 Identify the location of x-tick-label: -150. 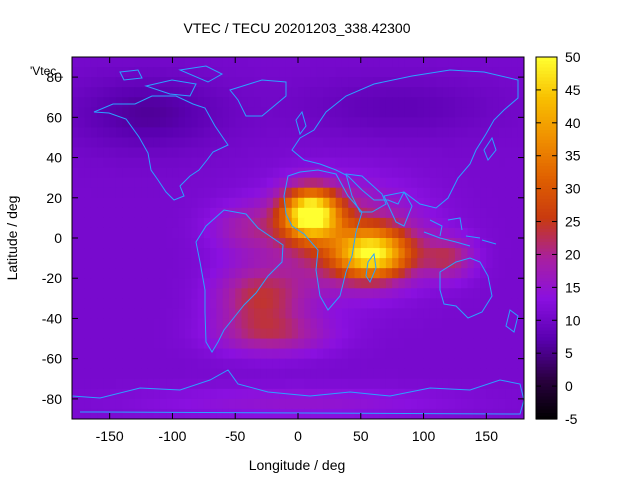
(110, 436).